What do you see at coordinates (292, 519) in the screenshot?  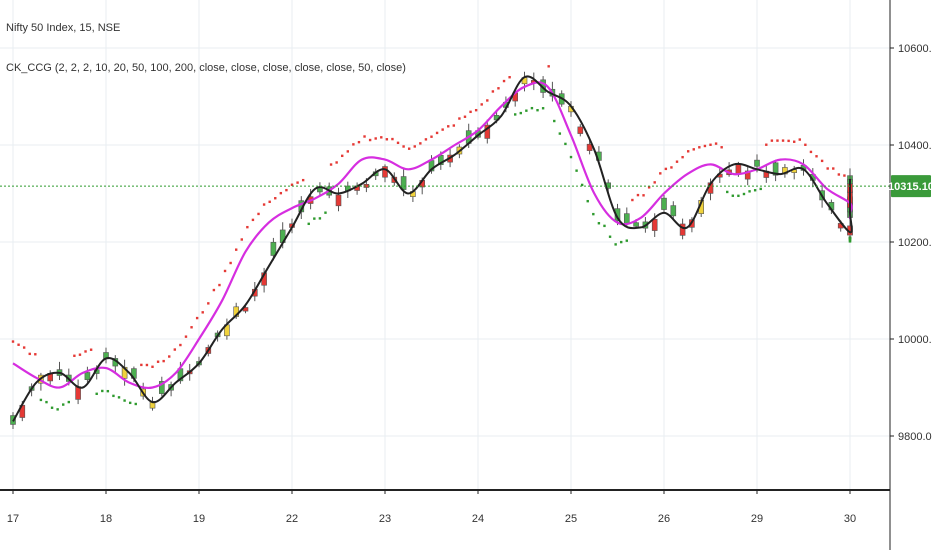 I see `x-tick-label: 22` at bounding box center [292, 519].